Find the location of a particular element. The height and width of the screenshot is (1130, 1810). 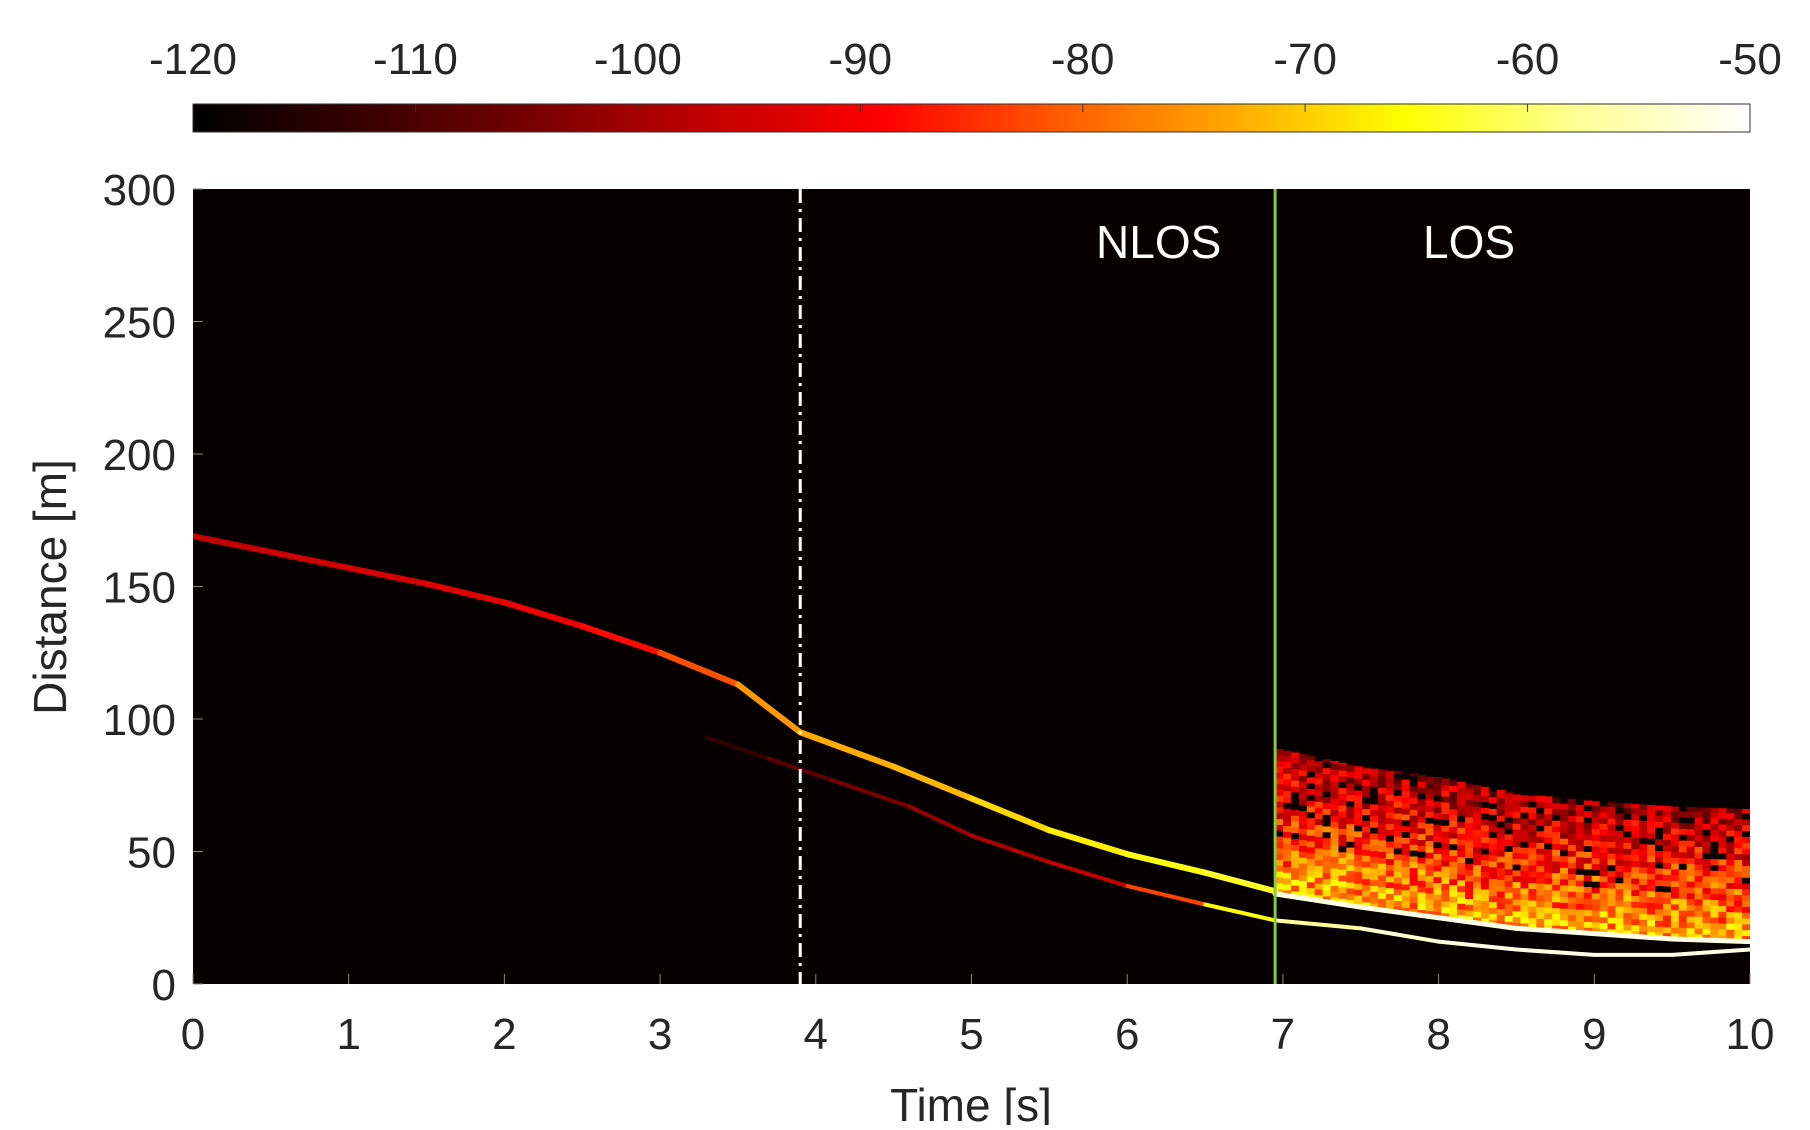

x-tick-label: 3 is located at coordinates (660, 1034).